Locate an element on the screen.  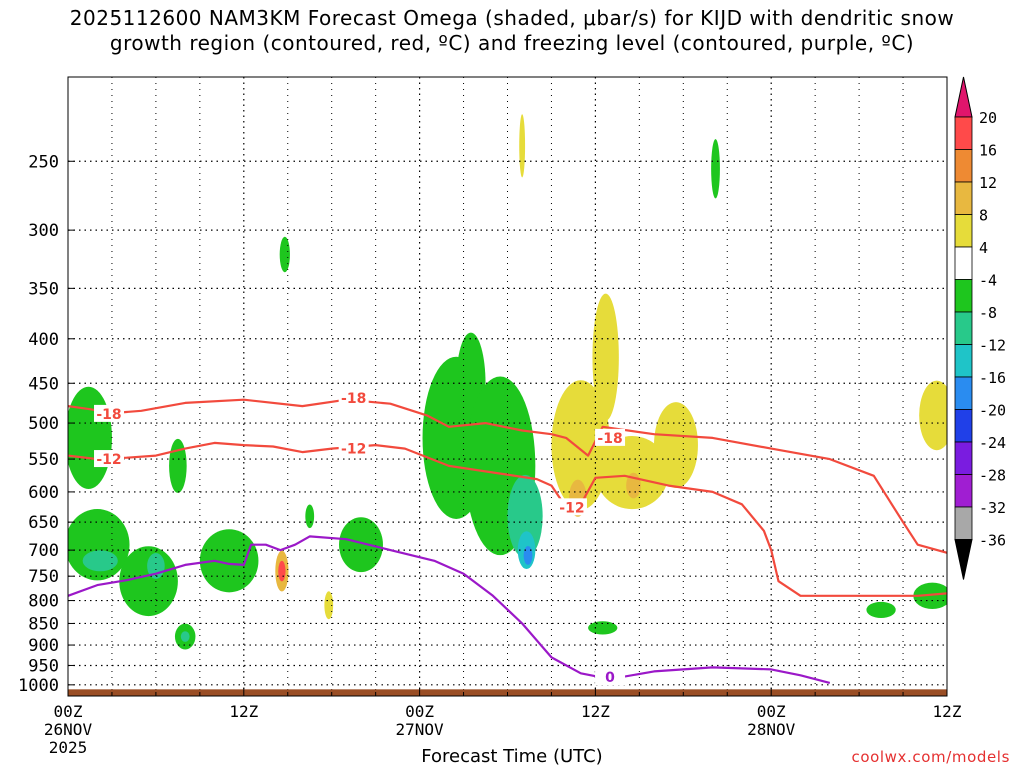
x-date-label-24: 27NOV is located at coordinates (420, 729).